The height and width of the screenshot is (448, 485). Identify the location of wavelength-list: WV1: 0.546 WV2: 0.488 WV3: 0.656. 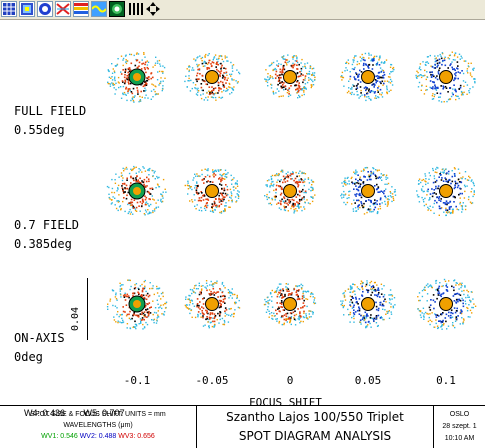
(98, 436).